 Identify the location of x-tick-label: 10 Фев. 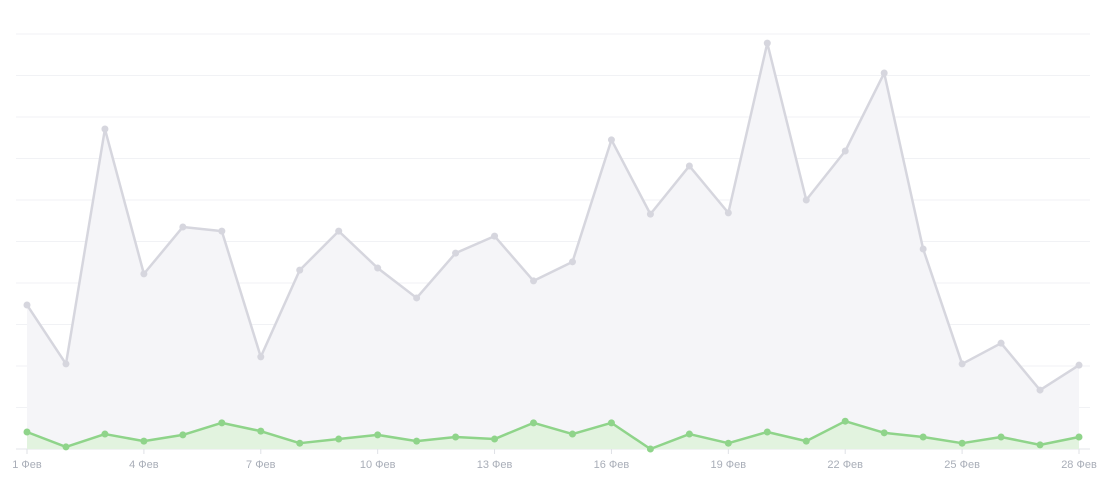
(378, 465).